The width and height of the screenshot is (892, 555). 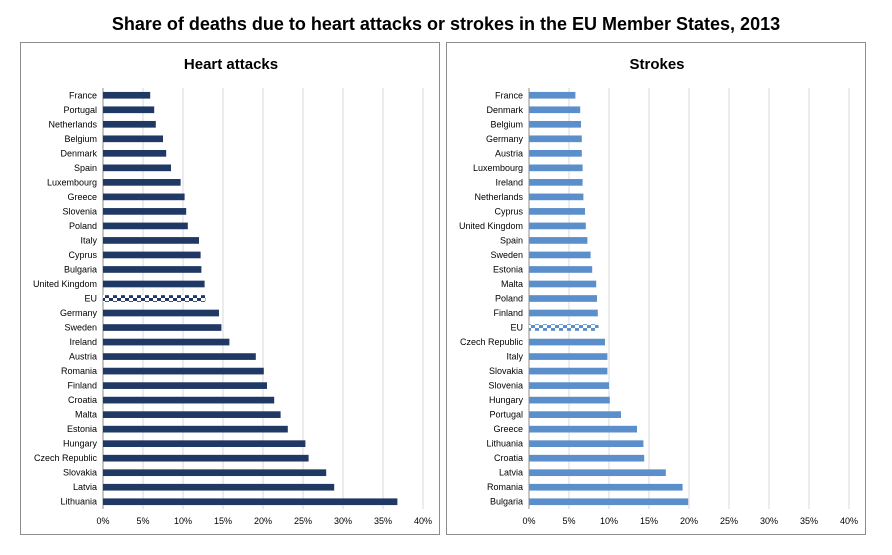 What do you see at coordinates (82, 429) in the screenshot?
I see `category-label: Estonia` at bounding box center [82, 429].